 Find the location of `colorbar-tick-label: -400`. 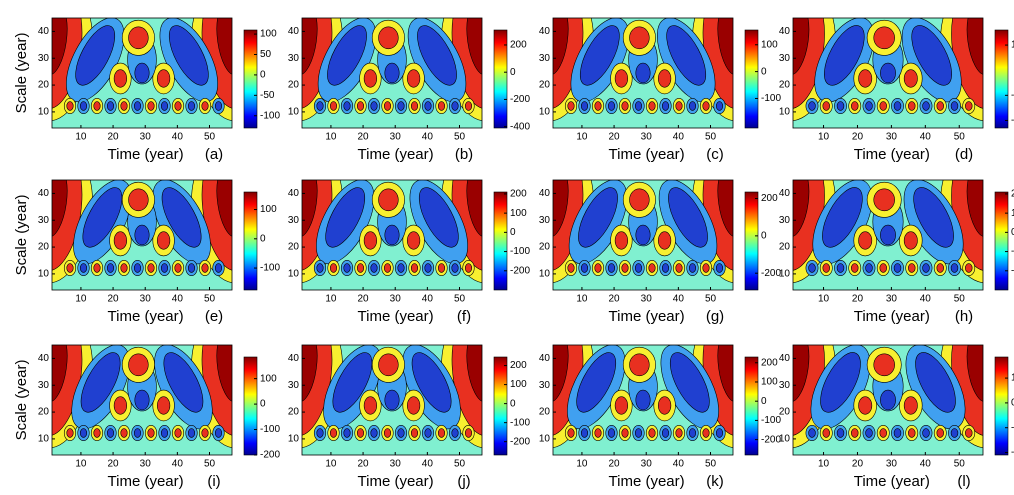

colorbar-tick-label: -400 is located at coordinates (520, 126).